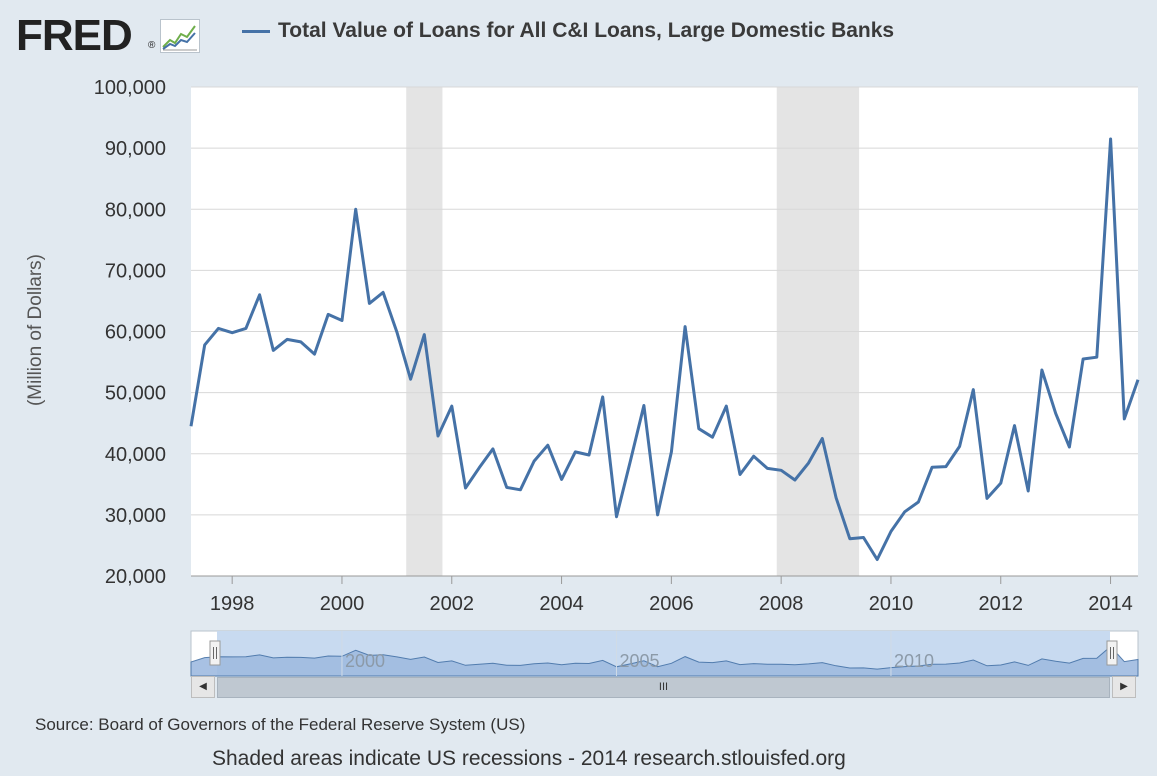 The height and width of the screenshot is (776, 1157). Describe the element at coordinates (152, 45) in the screenshot. I see `registered-mark: ®` at that location.